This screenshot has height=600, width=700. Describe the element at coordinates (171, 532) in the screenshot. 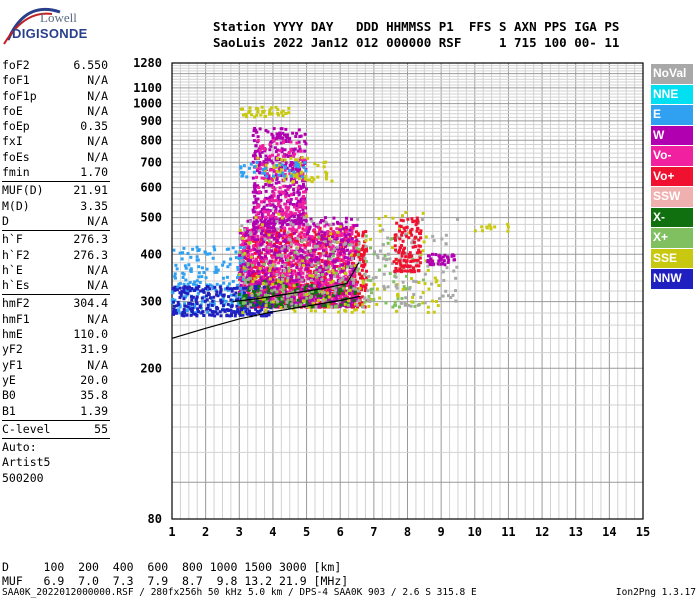

I see `x-tick-label: 1` at that location.